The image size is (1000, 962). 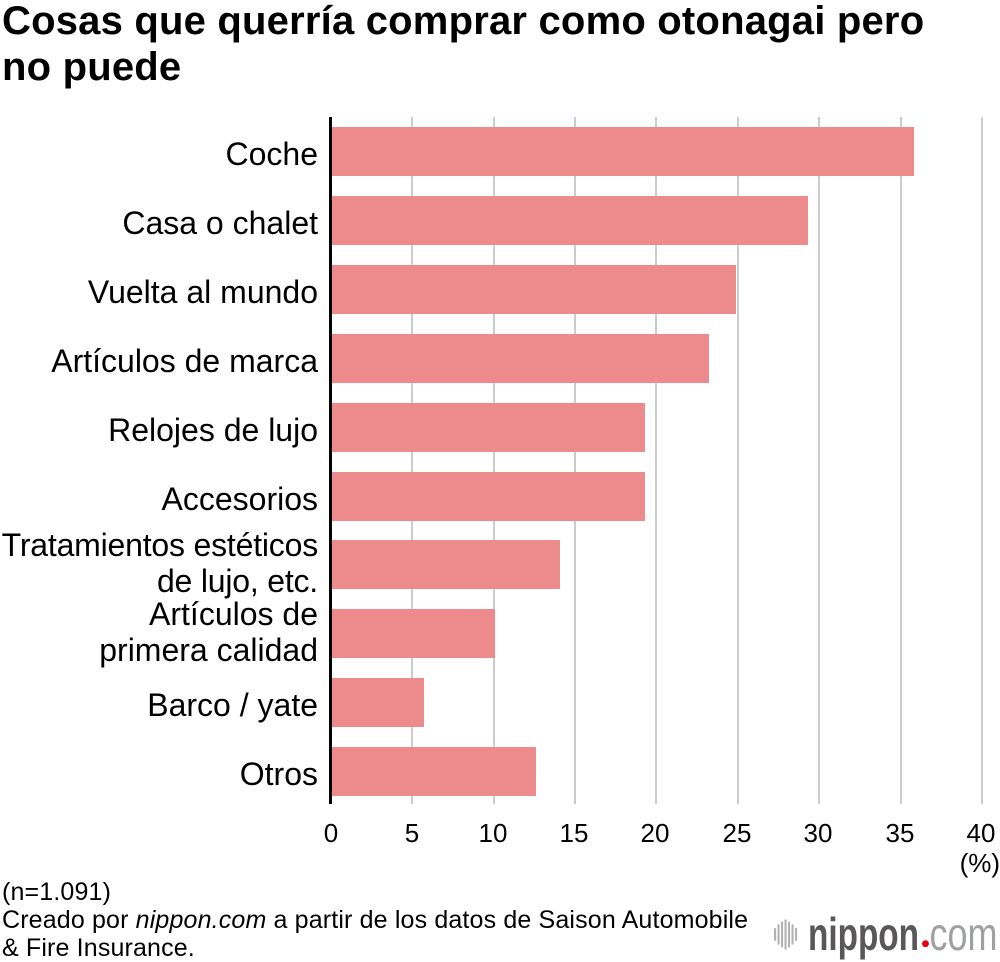 What do you see at coordinates (863, 934) in the screenshot?
I see `svg-text: nippon` at bounding box center [863, 934].